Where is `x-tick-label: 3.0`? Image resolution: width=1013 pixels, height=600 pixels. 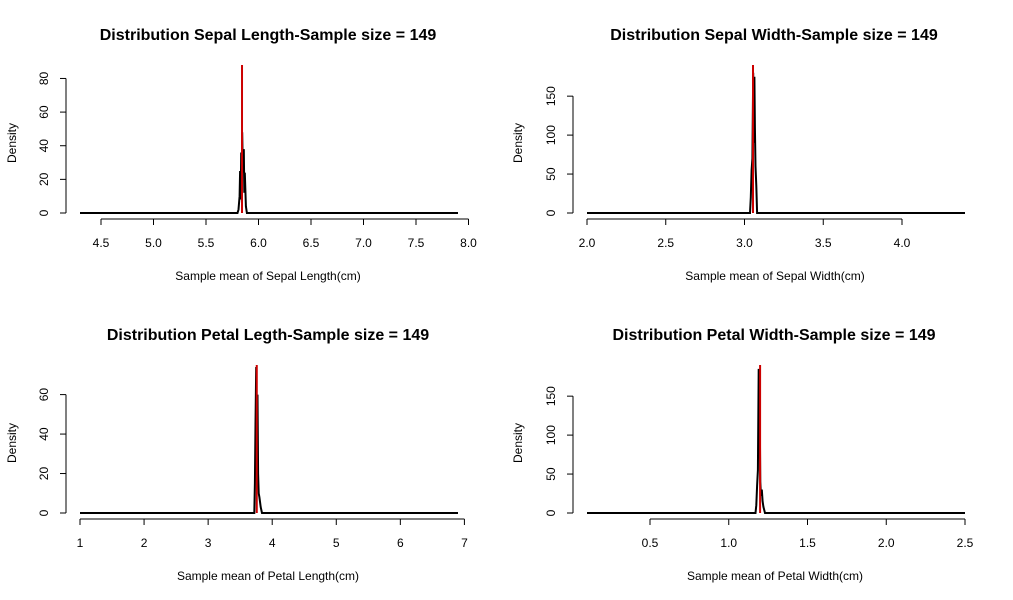 x-tick-label: 3.0 is located at coordinates (744, 243).